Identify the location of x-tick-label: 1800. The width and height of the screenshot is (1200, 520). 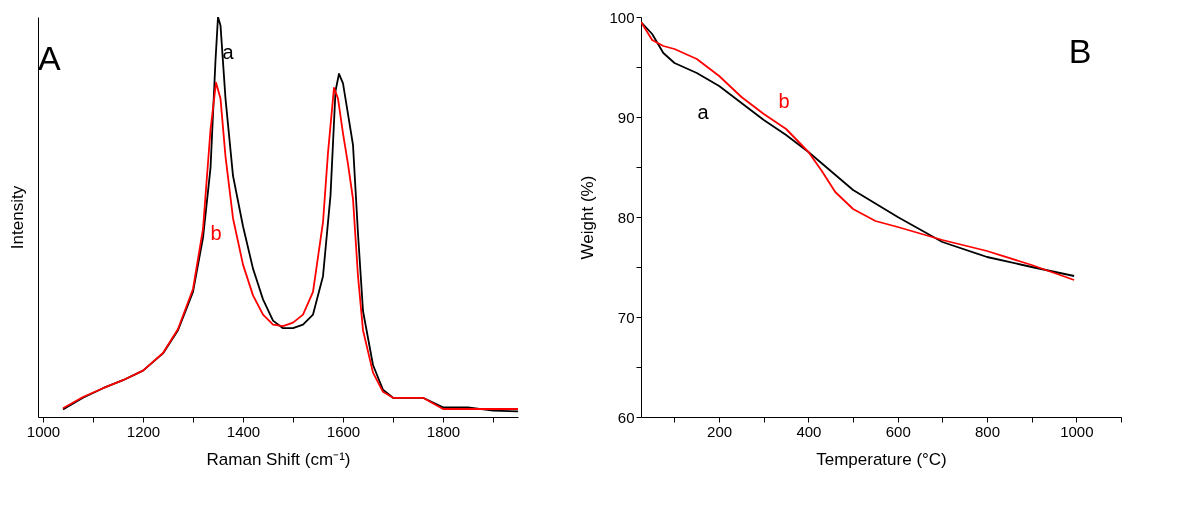
(443, 431).